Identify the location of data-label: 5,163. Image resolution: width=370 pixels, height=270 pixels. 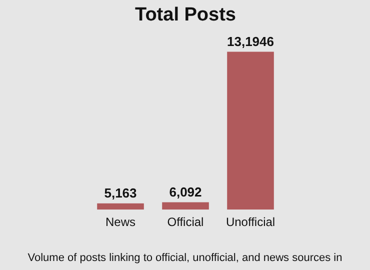
(120, 193).